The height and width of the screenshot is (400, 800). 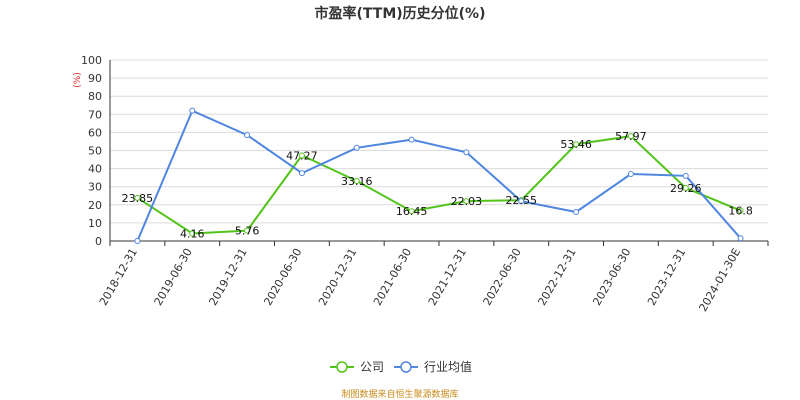 I want to click on x-tick-label: 2020-06-30, so click(x=282, y=277).